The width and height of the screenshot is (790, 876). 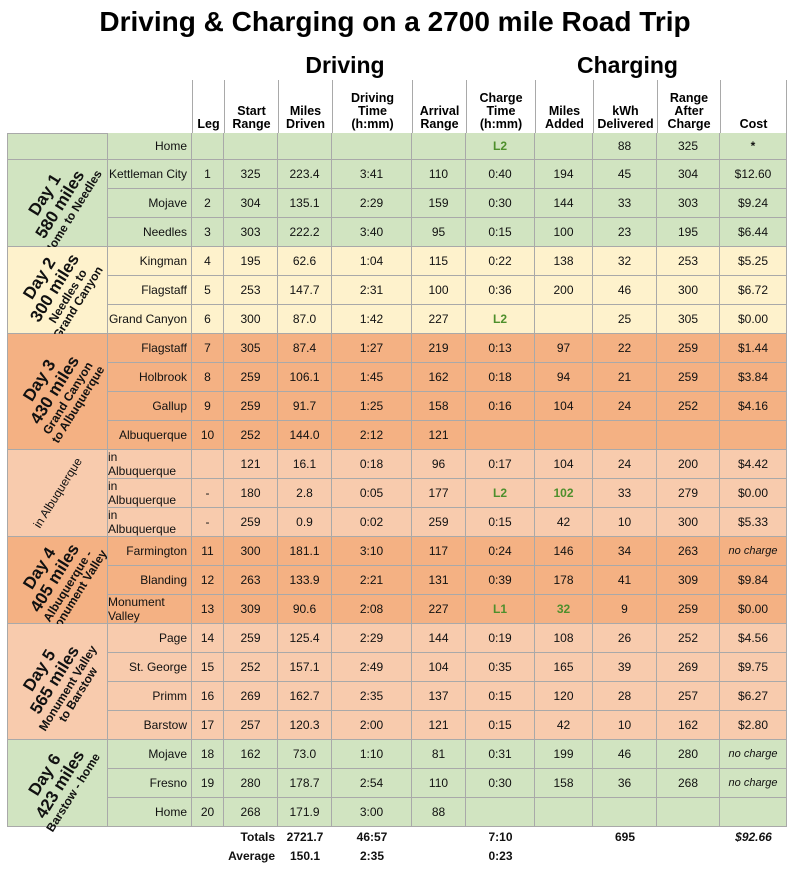 I want to click on cell-text: 10, so click(x=624, y=725).